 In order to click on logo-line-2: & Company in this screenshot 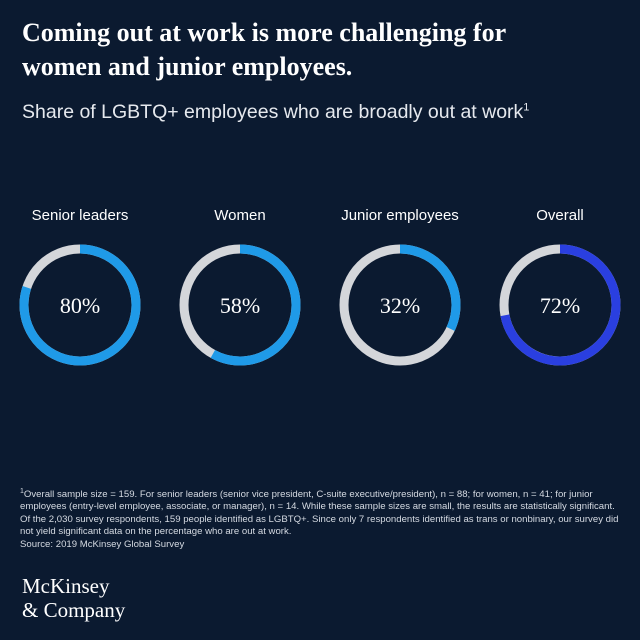, I will do `click(74, 610)`.